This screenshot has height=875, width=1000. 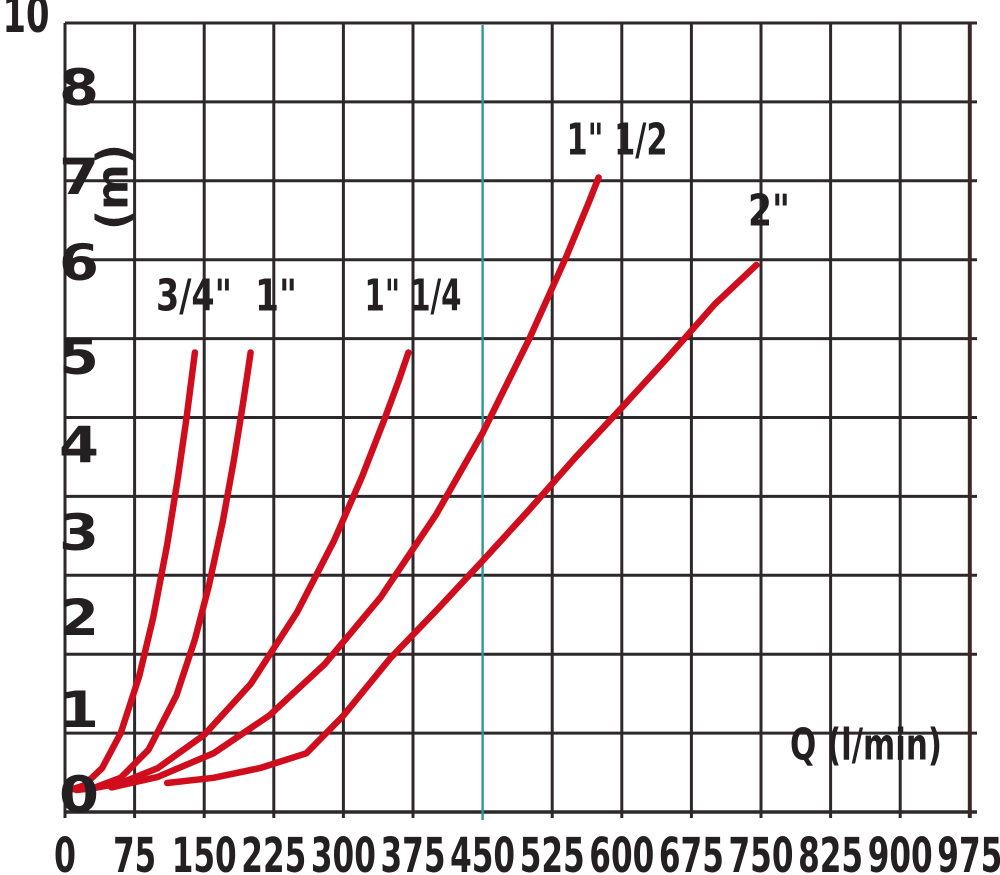 What do you see at coordinates (79, 263) in the screenshot?
I see `y-tick-label: 6` at bounding box center [79, 263].